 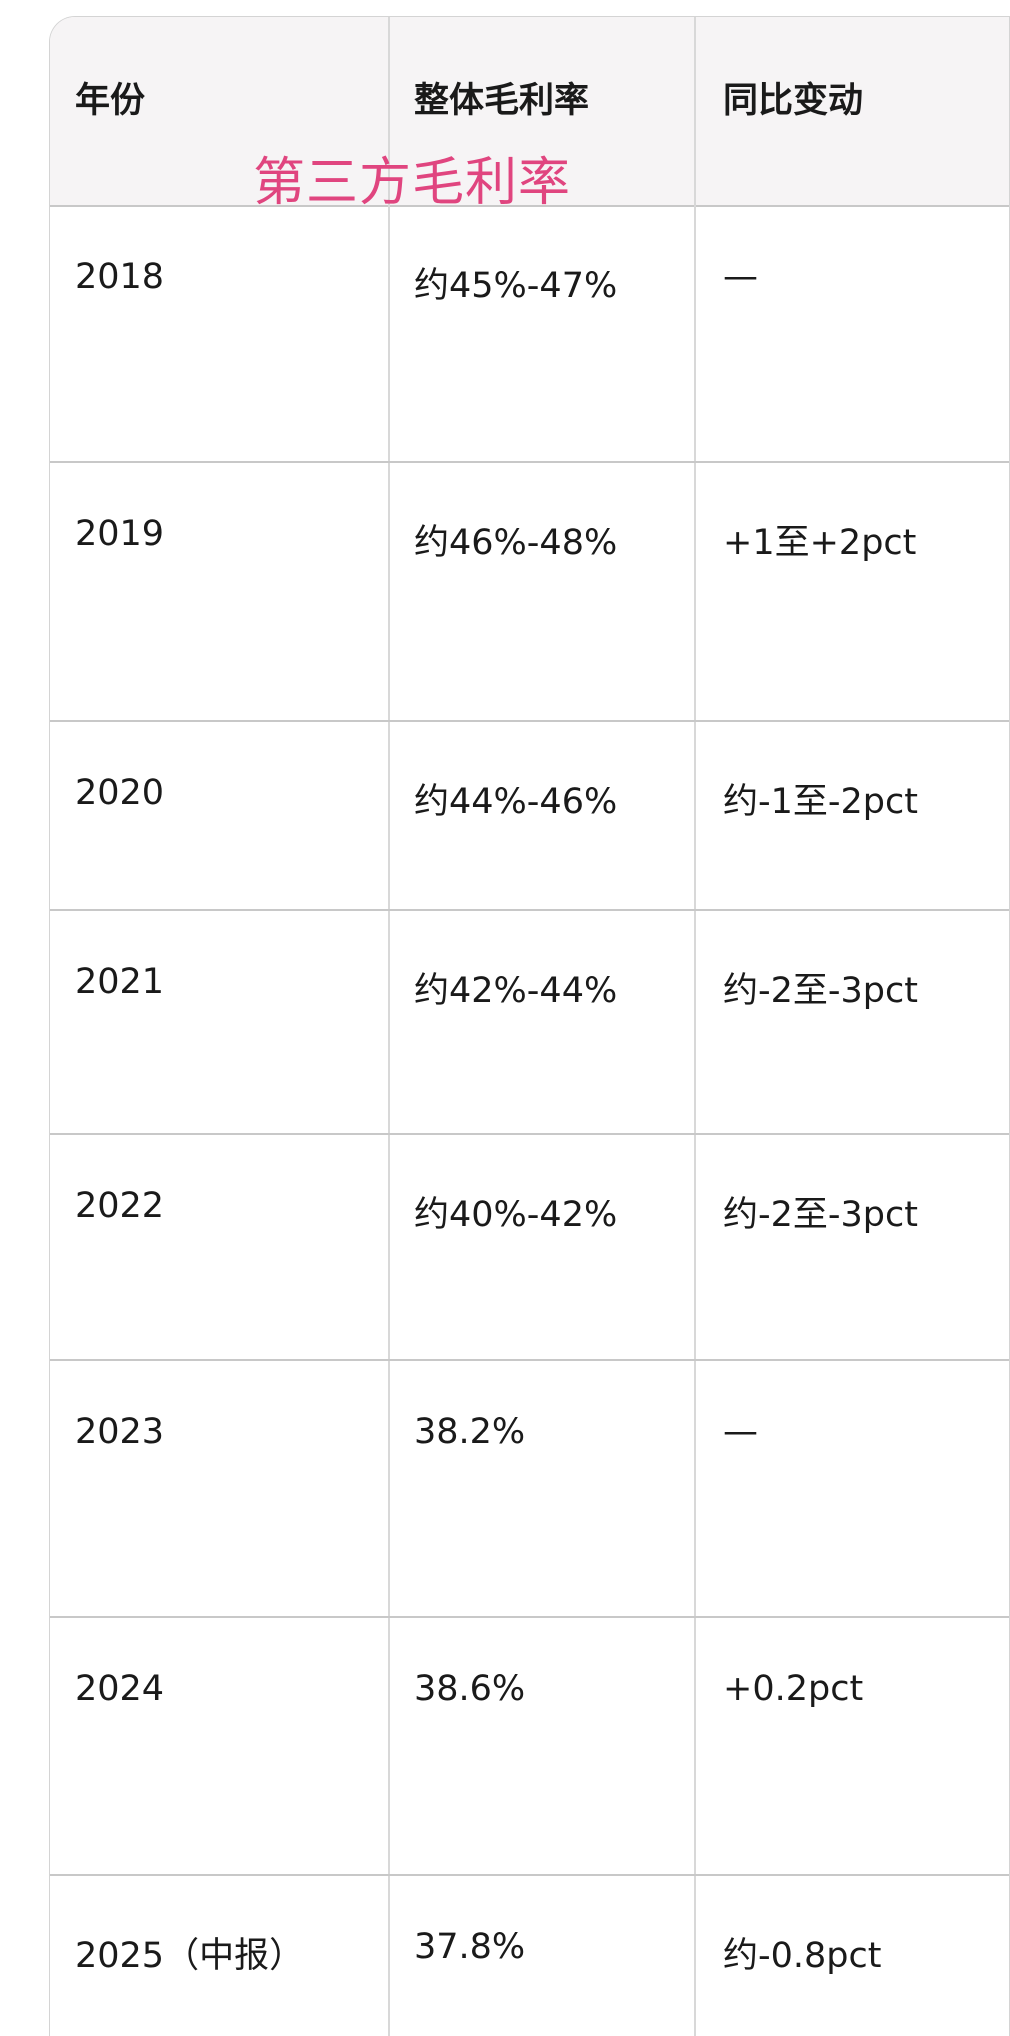 What do you see at coordinates (120, 1689) in the screenshot?
I see `cell-year: 2024` at bounding box center [120, 1689].